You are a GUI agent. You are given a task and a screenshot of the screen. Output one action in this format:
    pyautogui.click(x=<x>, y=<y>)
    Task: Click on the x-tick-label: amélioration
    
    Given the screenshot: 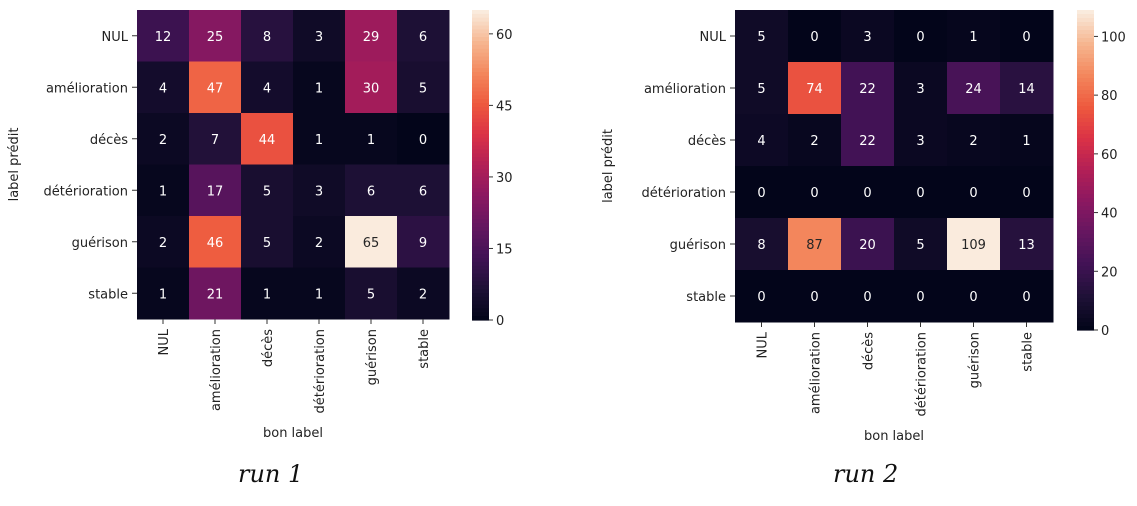 What is the action you would take?
    pyautogui.click(x=216, y=370)
    